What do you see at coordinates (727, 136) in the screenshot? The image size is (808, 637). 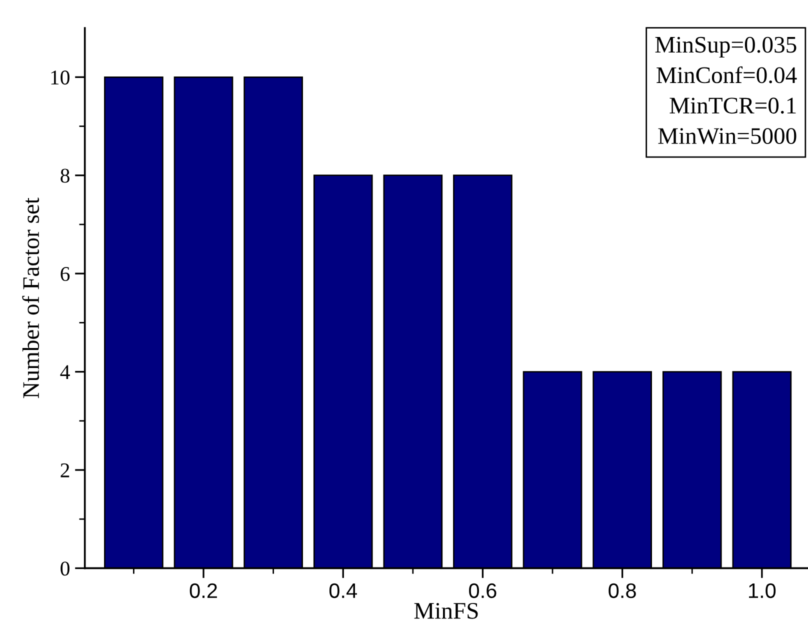 I see `annotation: MinWin=5000` at bounding box center [727, 136].